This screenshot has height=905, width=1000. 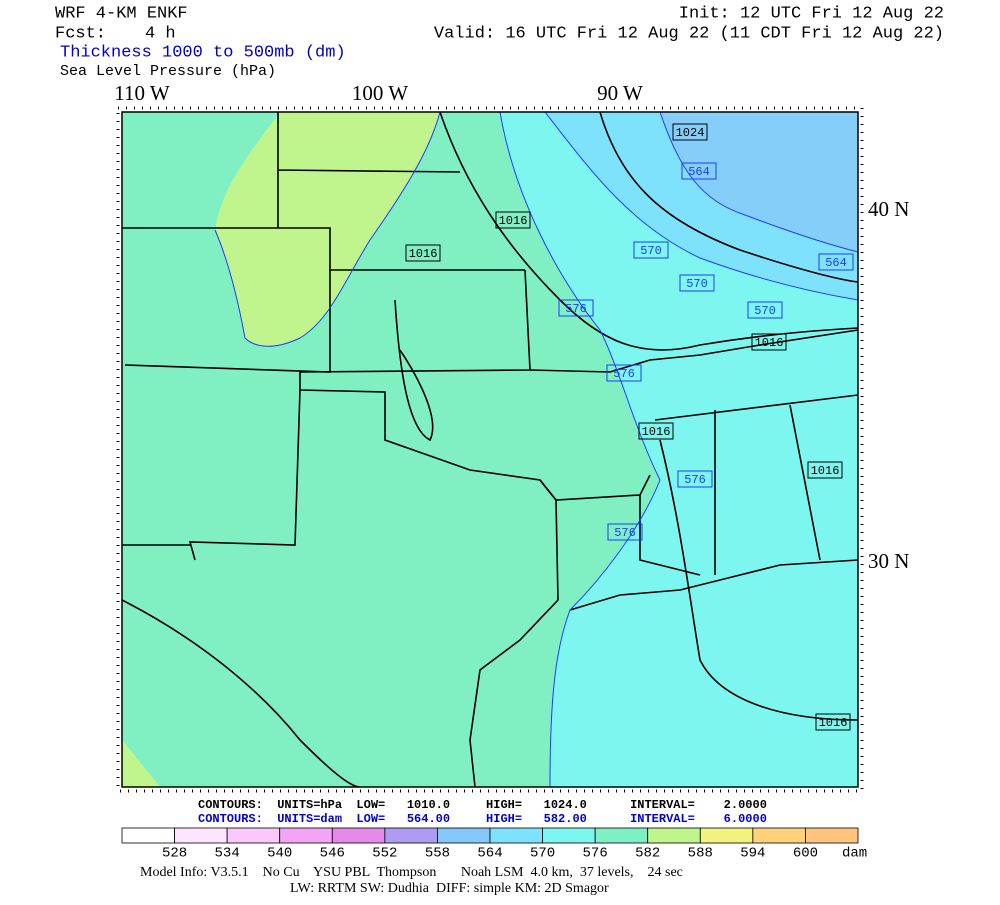 I want to click on colorbar-label: 558, so click(x=437, y=854).